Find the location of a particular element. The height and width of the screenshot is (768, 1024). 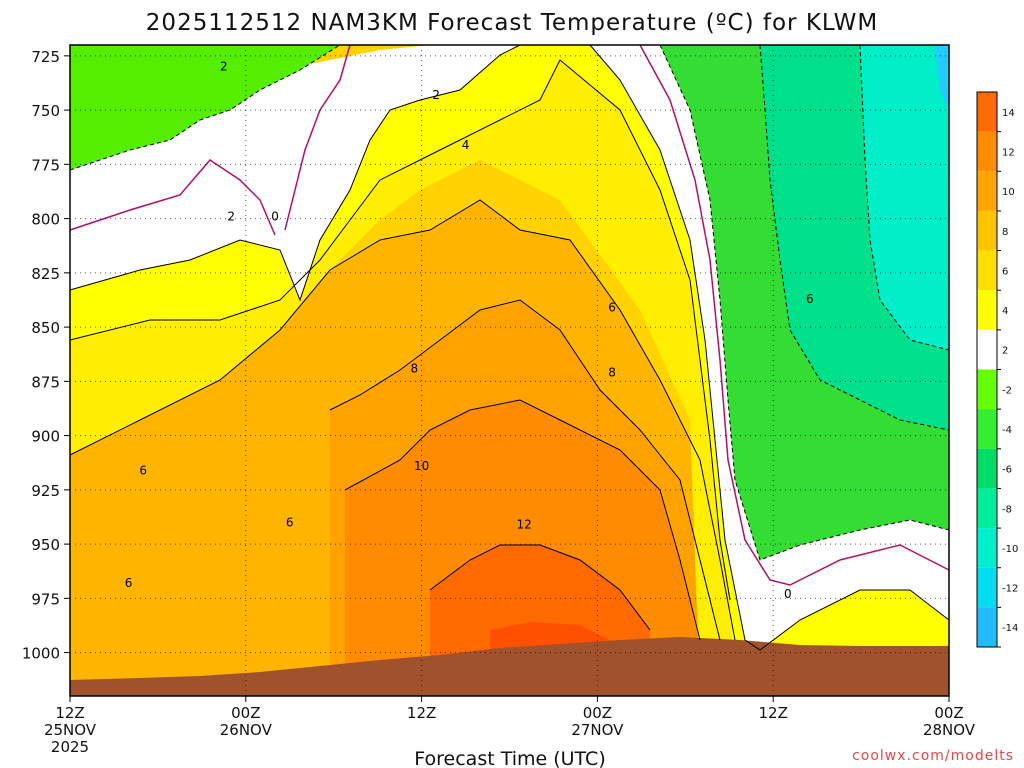

y-tick-label: 950 is located at coordinates (45, 545).